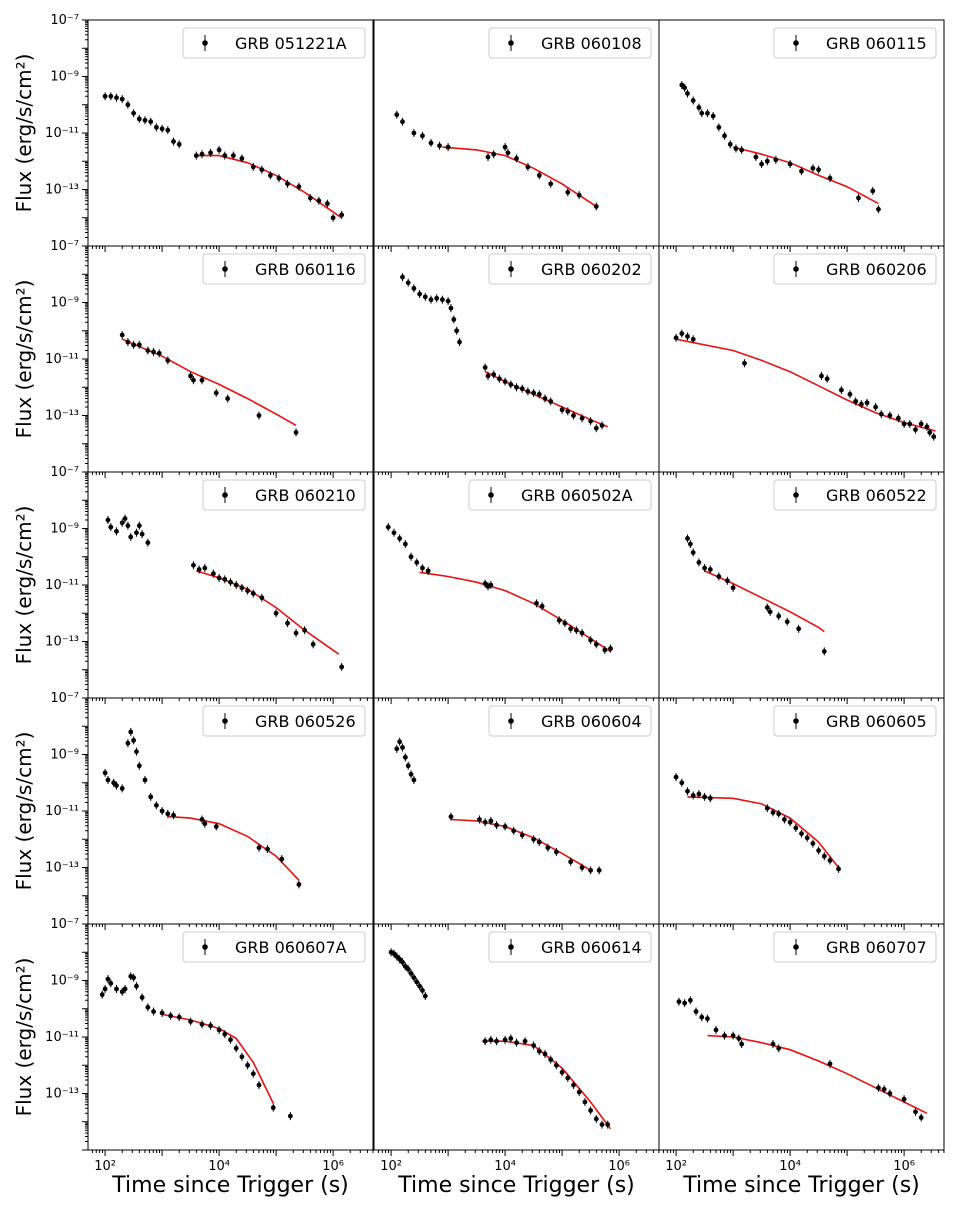 This screenshot has width=969, height=1211. I want to click on legend-label: GRB 060202, so click(591, 269).